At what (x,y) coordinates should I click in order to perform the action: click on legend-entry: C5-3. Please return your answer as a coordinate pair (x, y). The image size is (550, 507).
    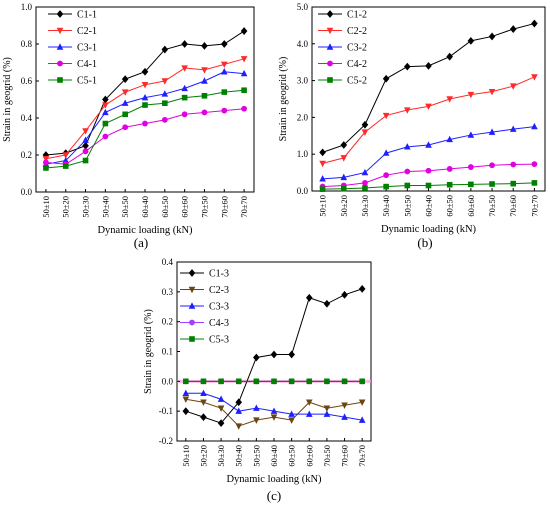
    Looking at the image, I should click on (204, 340).